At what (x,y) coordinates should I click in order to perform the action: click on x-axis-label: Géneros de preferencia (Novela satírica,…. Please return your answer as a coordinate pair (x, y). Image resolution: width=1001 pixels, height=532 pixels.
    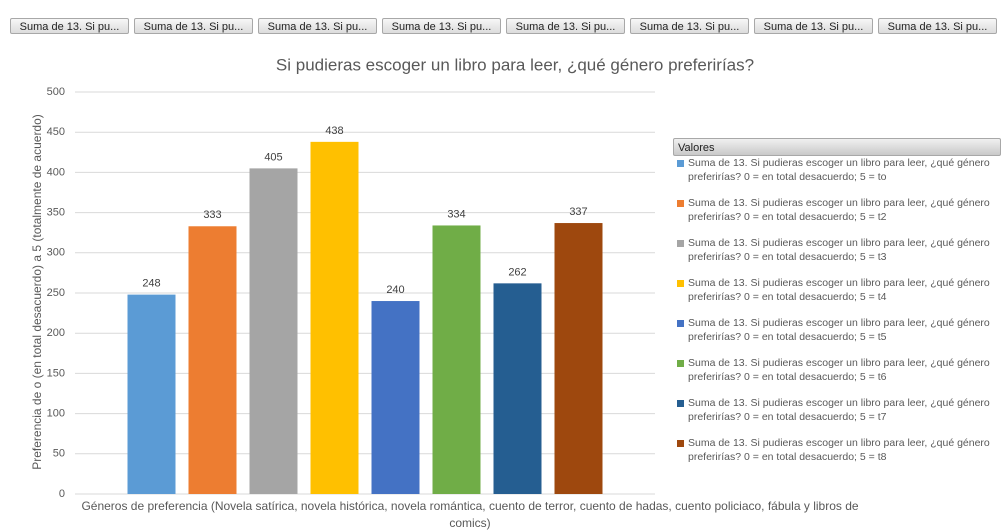
    Looking at the image, I should click on (470, 514).